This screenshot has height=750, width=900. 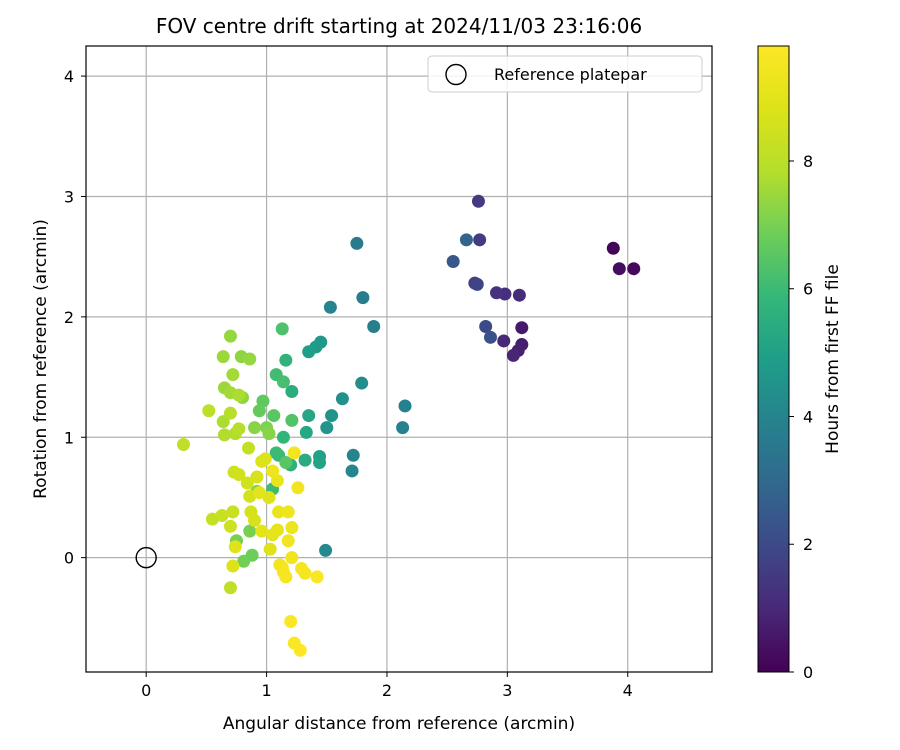 What do you see at coordinates (69, 558) in the screenshot?
I see `y-tick-label: 0` at bounding box center [69, 558].